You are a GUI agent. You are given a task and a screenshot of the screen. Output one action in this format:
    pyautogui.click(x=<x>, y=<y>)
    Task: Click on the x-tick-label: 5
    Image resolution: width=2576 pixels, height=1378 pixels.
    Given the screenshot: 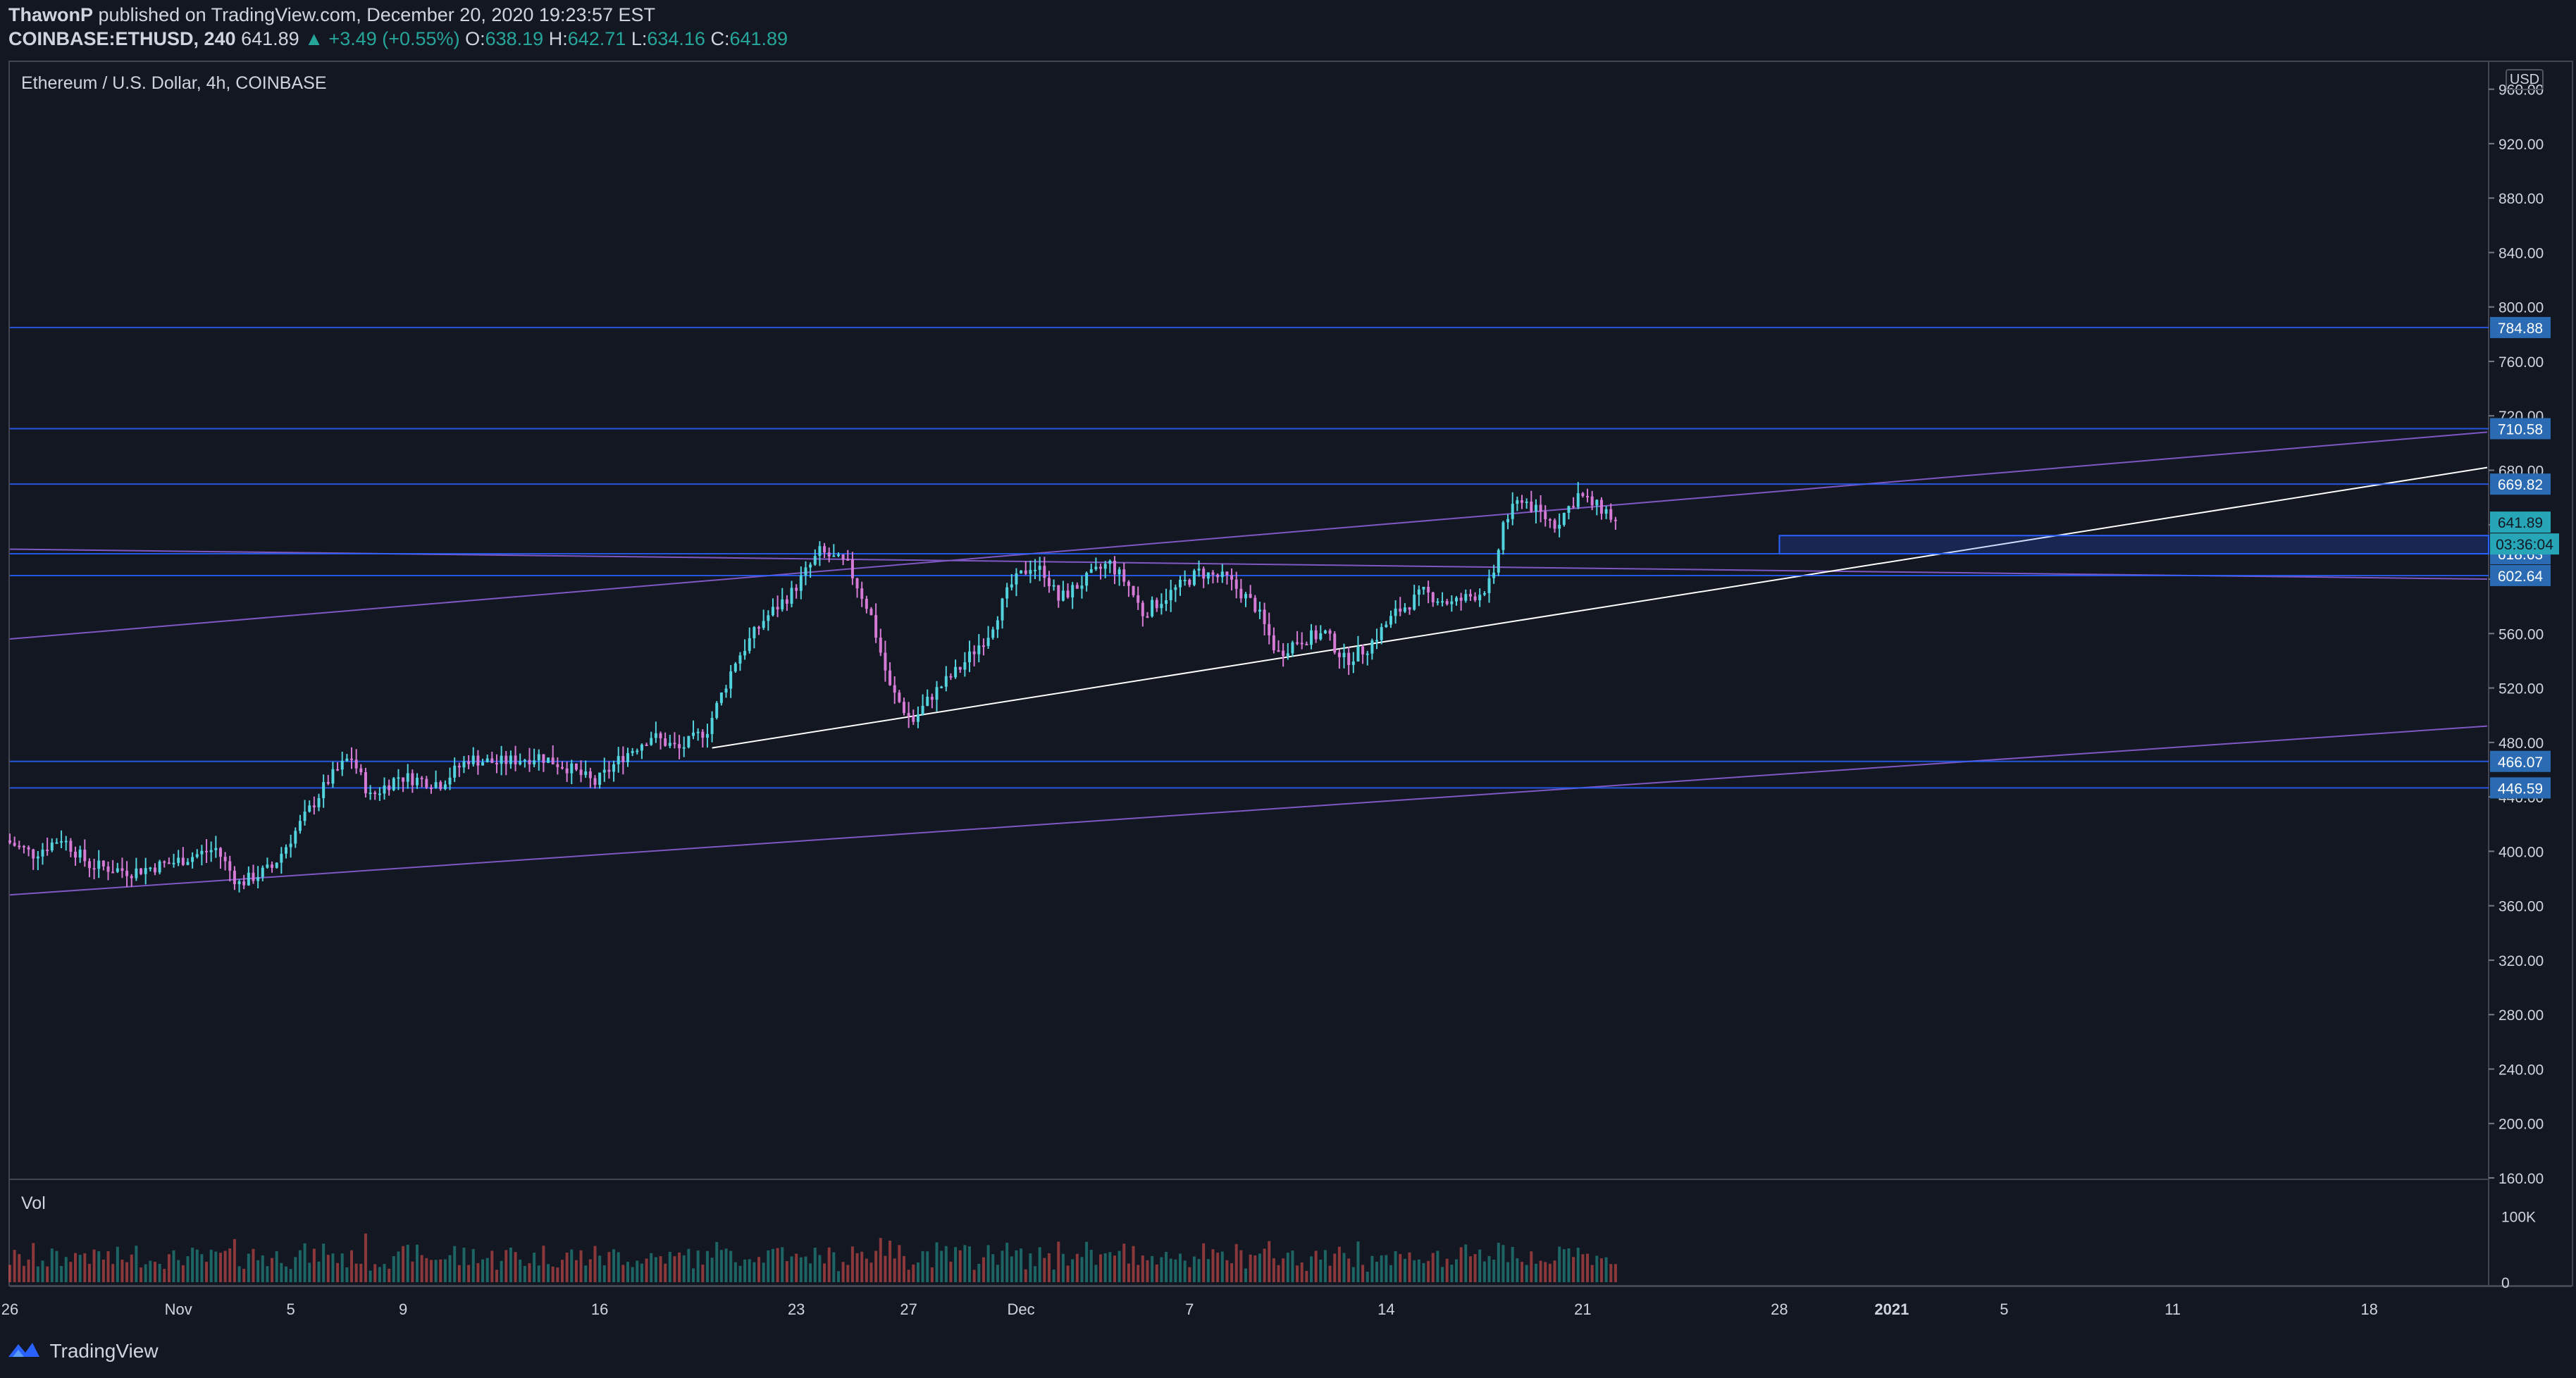 What is the action you would take?
    pyautogui.click(x=291, y=1309)
    